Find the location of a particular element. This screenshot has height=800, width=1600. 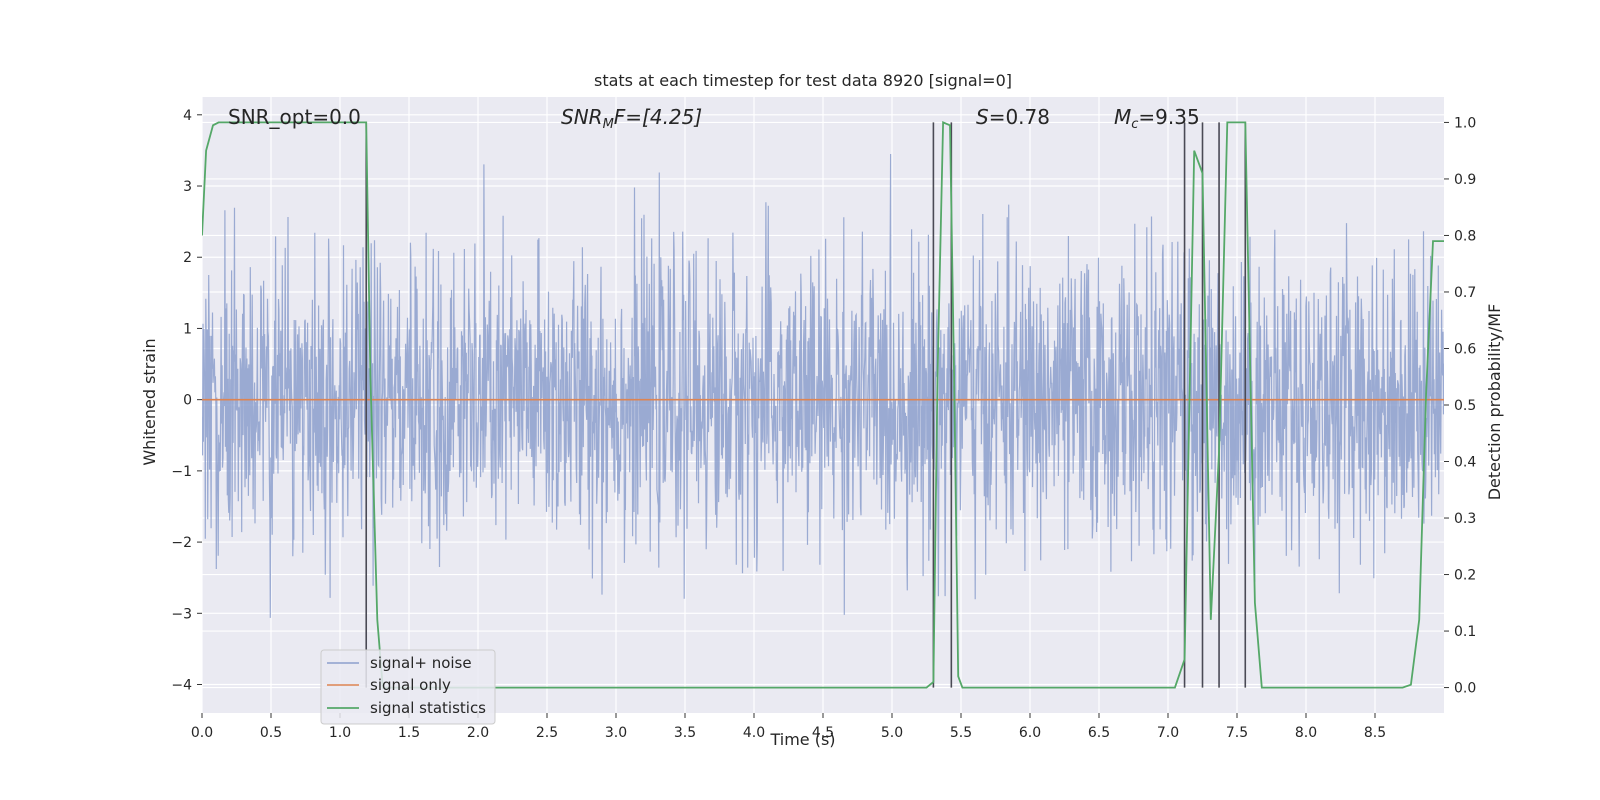

y2-axis-ticks: 0.0 0.1 0.2 0.3 0.4 0.5 0.6 0.7 0.8 0.9 1.0 is located at coordinates (1460, 406).